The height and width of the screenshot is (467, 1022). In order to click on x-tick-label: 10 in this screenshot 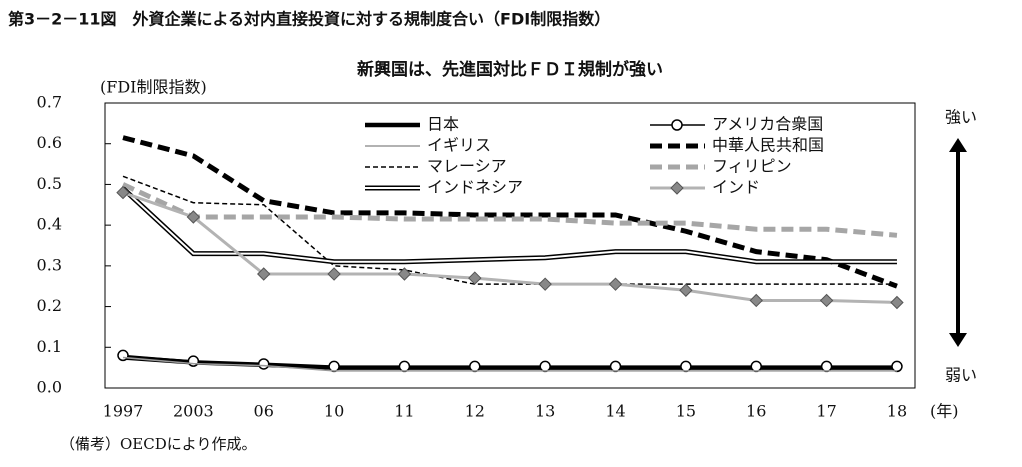, I will do `click(334, 411)`.